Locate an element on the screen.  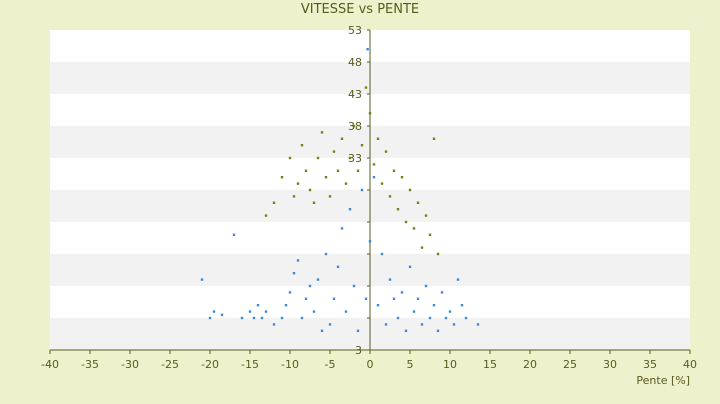
x-tick-label: -30 is located at coordinates (130, 364).